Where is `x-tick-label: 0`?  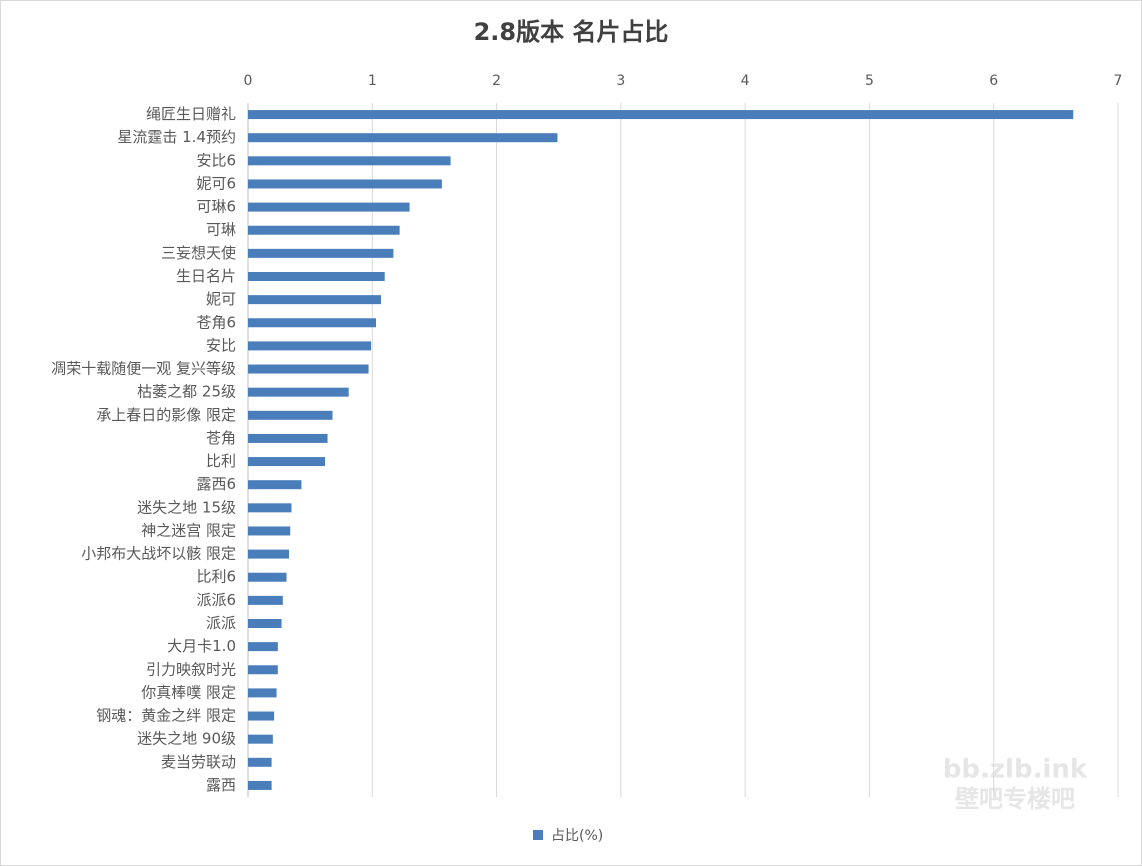
x-tick-label: 0 is located at coordinates (248, 81).